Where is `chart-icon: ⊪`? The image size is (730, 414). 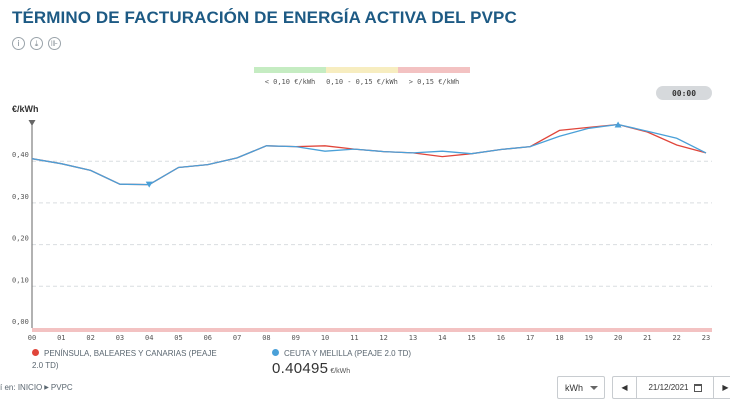
chart-icon: ⊪ is located at coordinates (54, 43).